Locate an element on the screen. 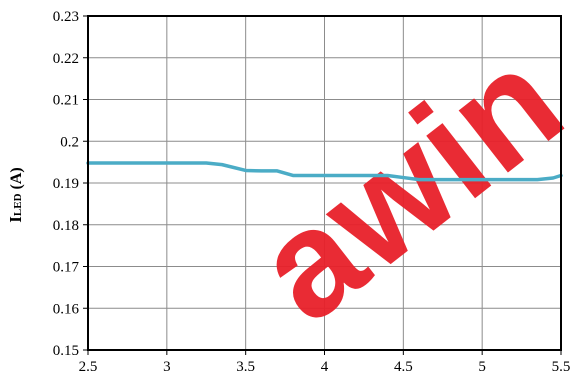 This screenshot has height=392, width=572. y-axis-ticks: 0.15 0.16 0.17 0.18 0.19 0.2 0.21 0.22 0.23 is located at coordinates (70, 184).